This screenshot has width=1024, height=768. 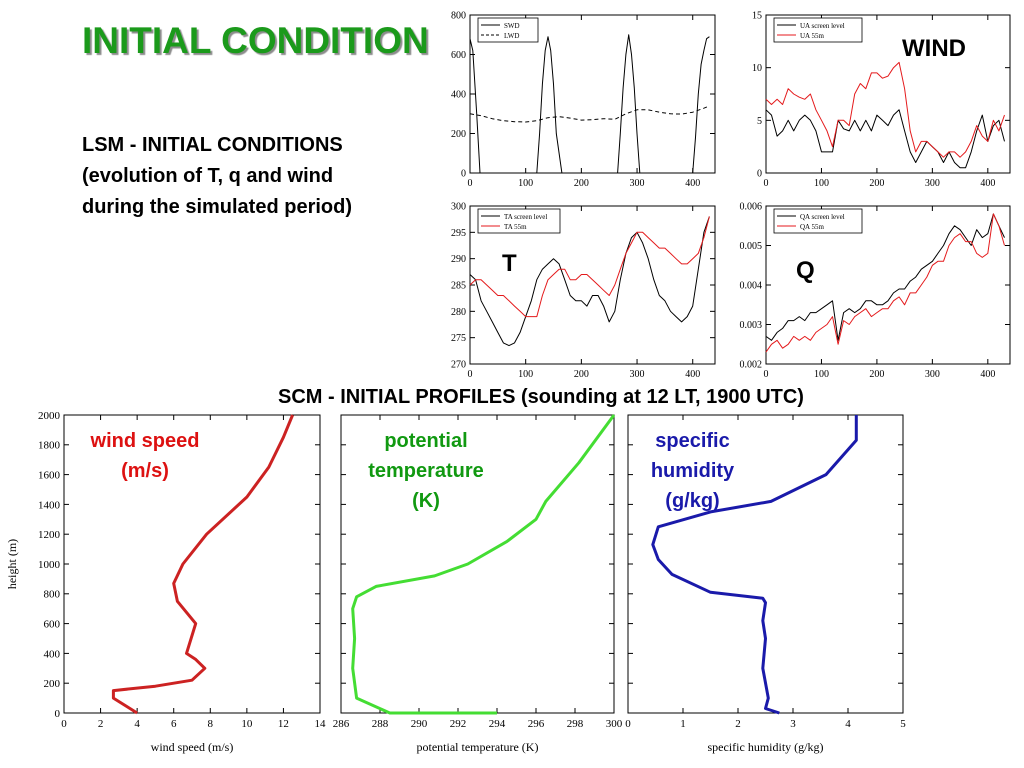 What do you see at coordinates (211, 724) in the screenshot?
I see `x-tick-label: 8` at bounding box center [211, 724].